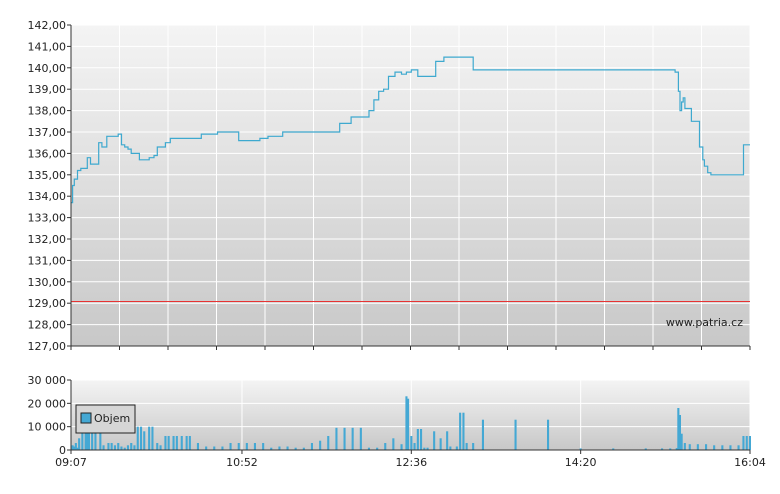 This screenshot has width=780, height=494. Describe the element at coordinates (47, 153) in the screenshot. I see `price-y-tick-label: 136,00` at that location.